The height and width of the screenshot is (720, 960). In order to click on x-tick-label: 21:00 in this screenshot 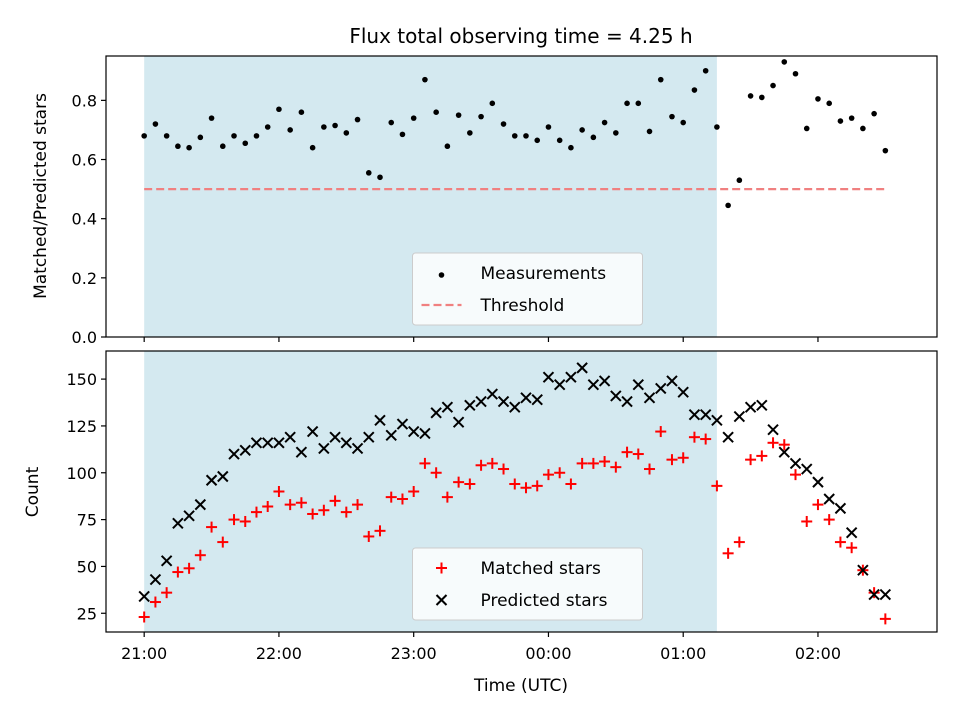, I will do `click(144, 653)`.